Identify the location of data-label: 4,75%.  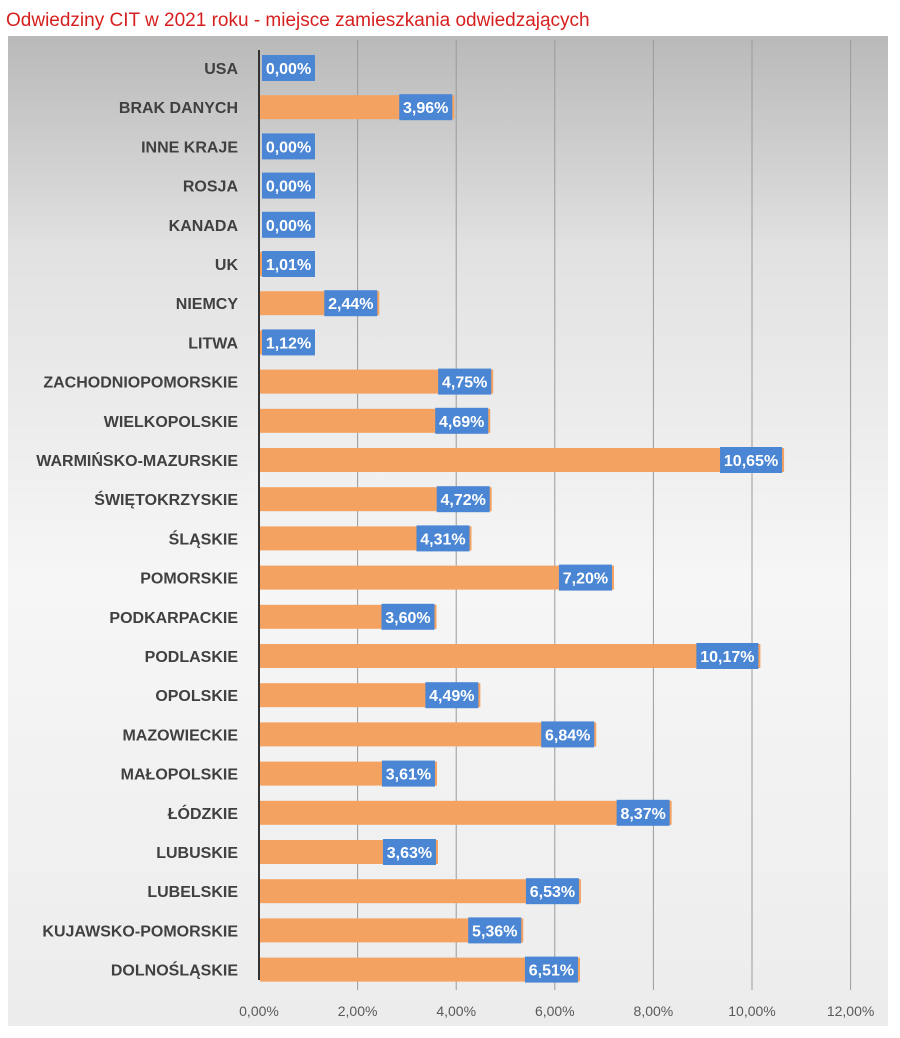
(464, 383).